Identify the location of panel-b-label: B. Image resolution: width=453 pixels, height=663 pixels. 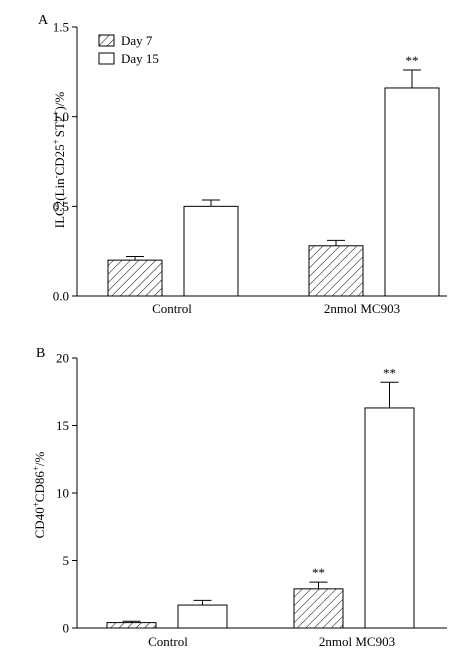
(40, 353).